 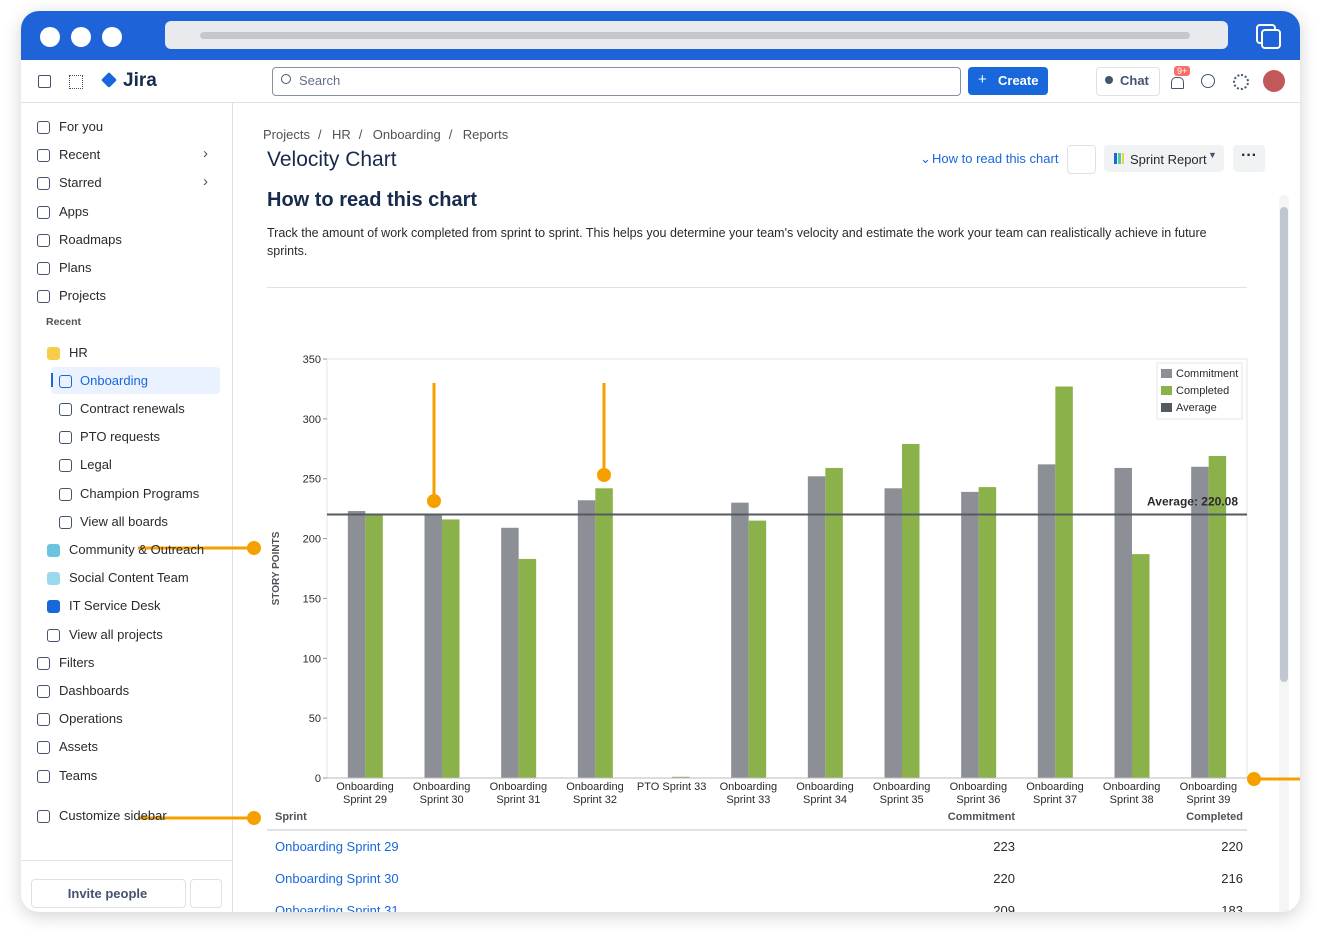 What do you see at coordinates (114, 380) in the screenshot?
I see `sidebar-item: Onboarding` at bounding box center [114, 380].